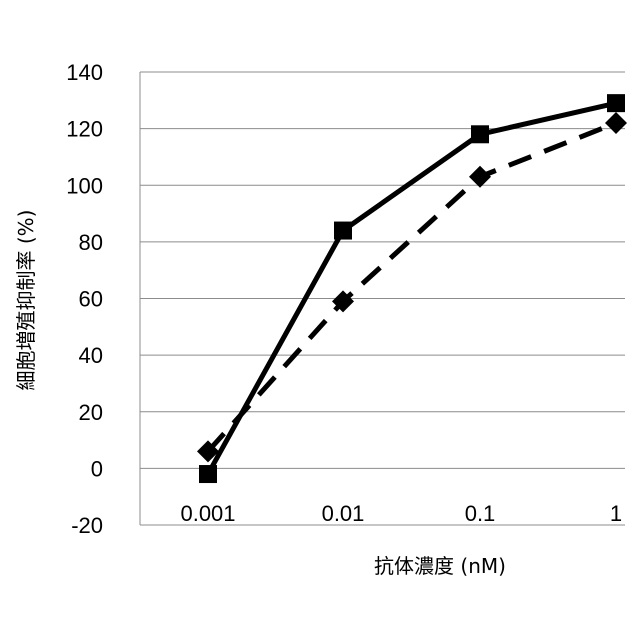 The width and height of the screenshot is (640, 640). What do you see at coordinates (84, 72) in the screenshot?
I see `y-tick-label: 140` at bounding box center [84, 72].